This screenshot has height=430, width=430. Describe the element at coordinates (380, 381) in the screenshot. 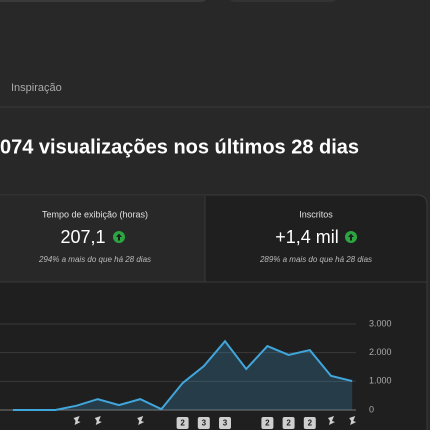

I see `y-tick-label: 1.000` at that location.